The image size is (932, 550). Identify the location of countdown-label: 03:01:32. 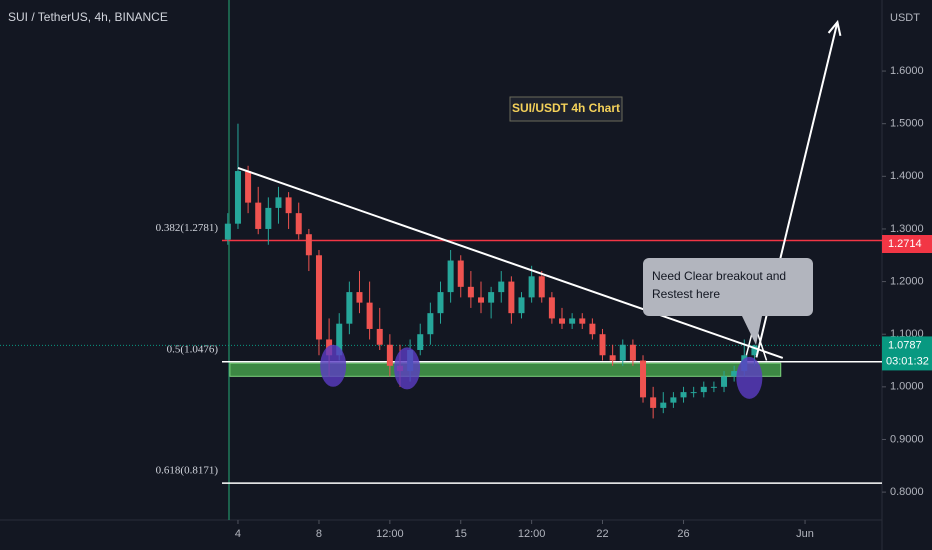
(907, 361).